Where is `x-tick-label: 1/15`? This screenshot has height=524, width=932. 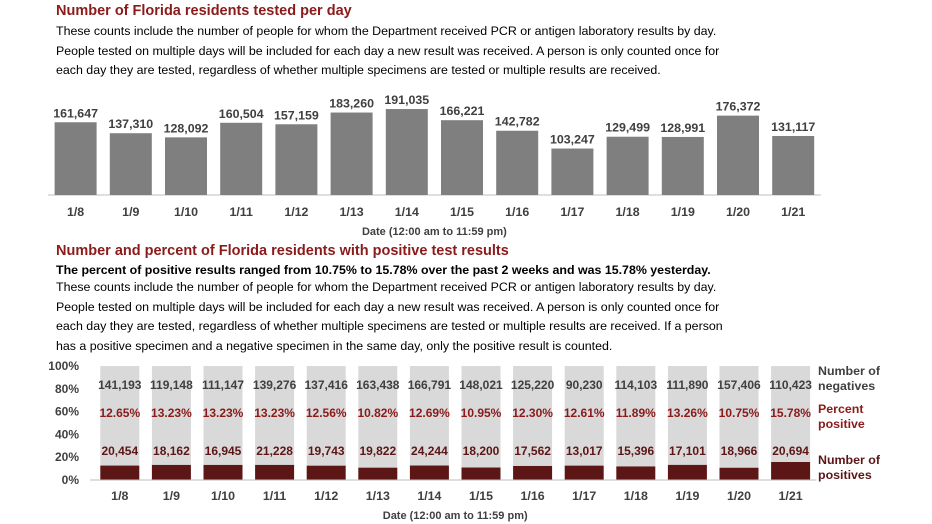 x-tick-label: 1/15 is located at coordinates (462, 212).